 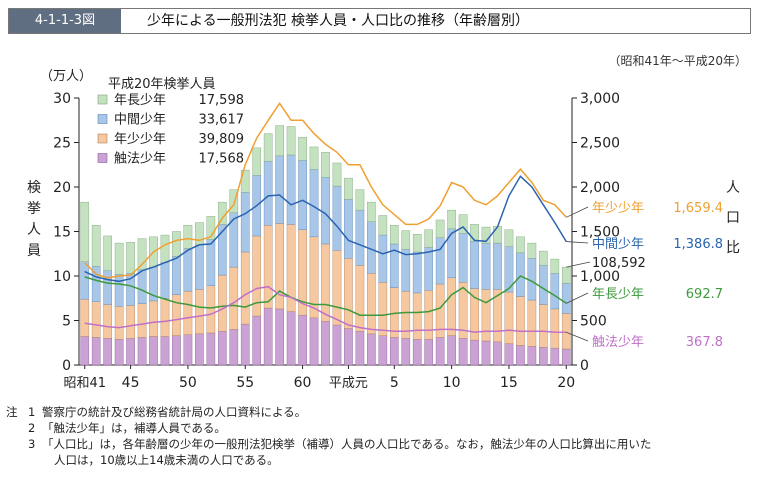 I want to click on right-tick-label: 1,000, so click(x=600, y=277).